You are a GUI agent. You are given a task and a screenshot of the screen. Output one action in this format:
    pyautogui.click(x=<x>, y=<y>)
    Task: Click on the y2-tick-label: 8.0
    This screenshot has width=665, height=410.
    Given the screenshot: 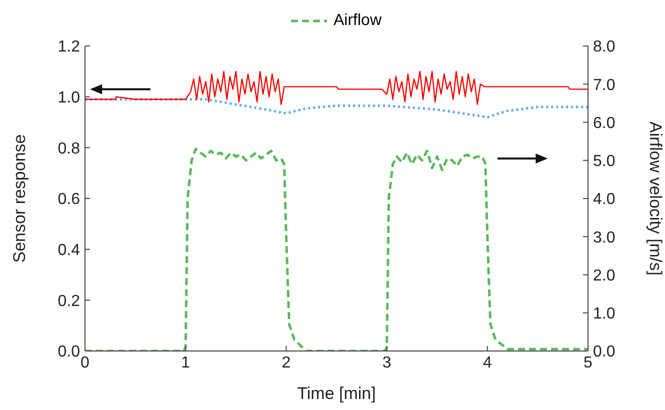 What is the action you would take?
    pyautogui.click(x=604, y=47)
    